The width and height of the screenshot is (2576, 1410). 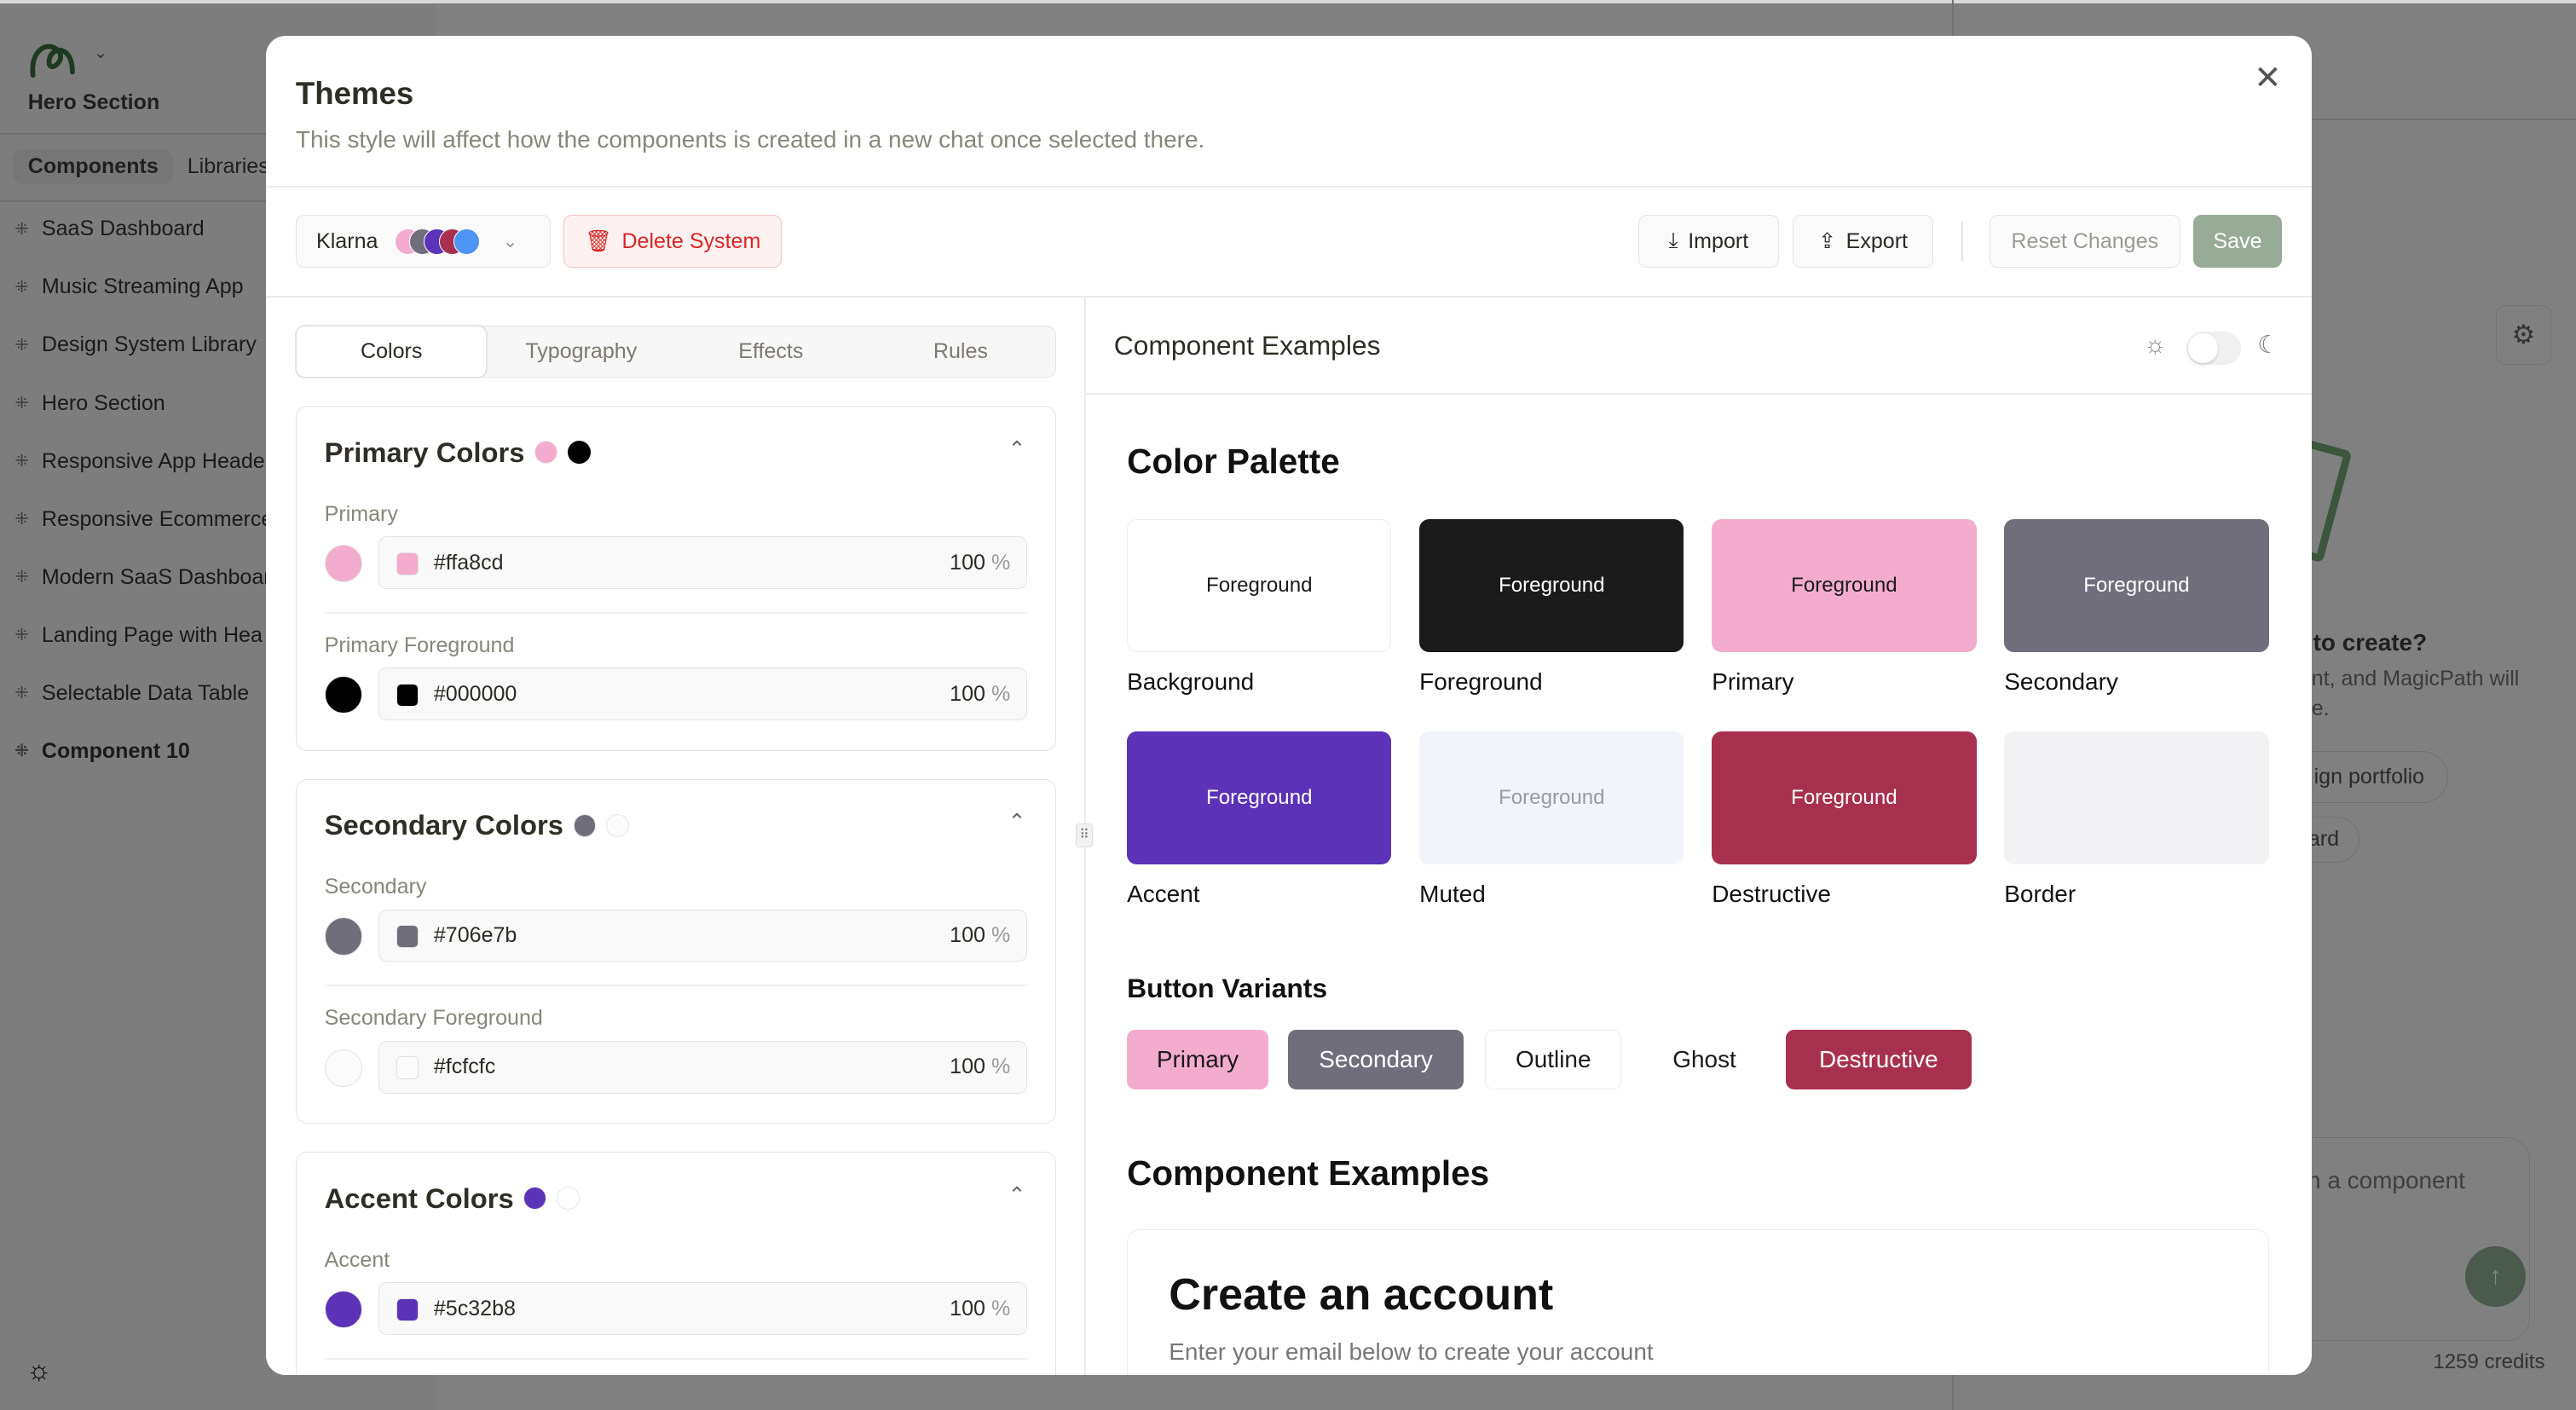 I want to click on gear-icon: ⚙, so click(x=2523, y=335).